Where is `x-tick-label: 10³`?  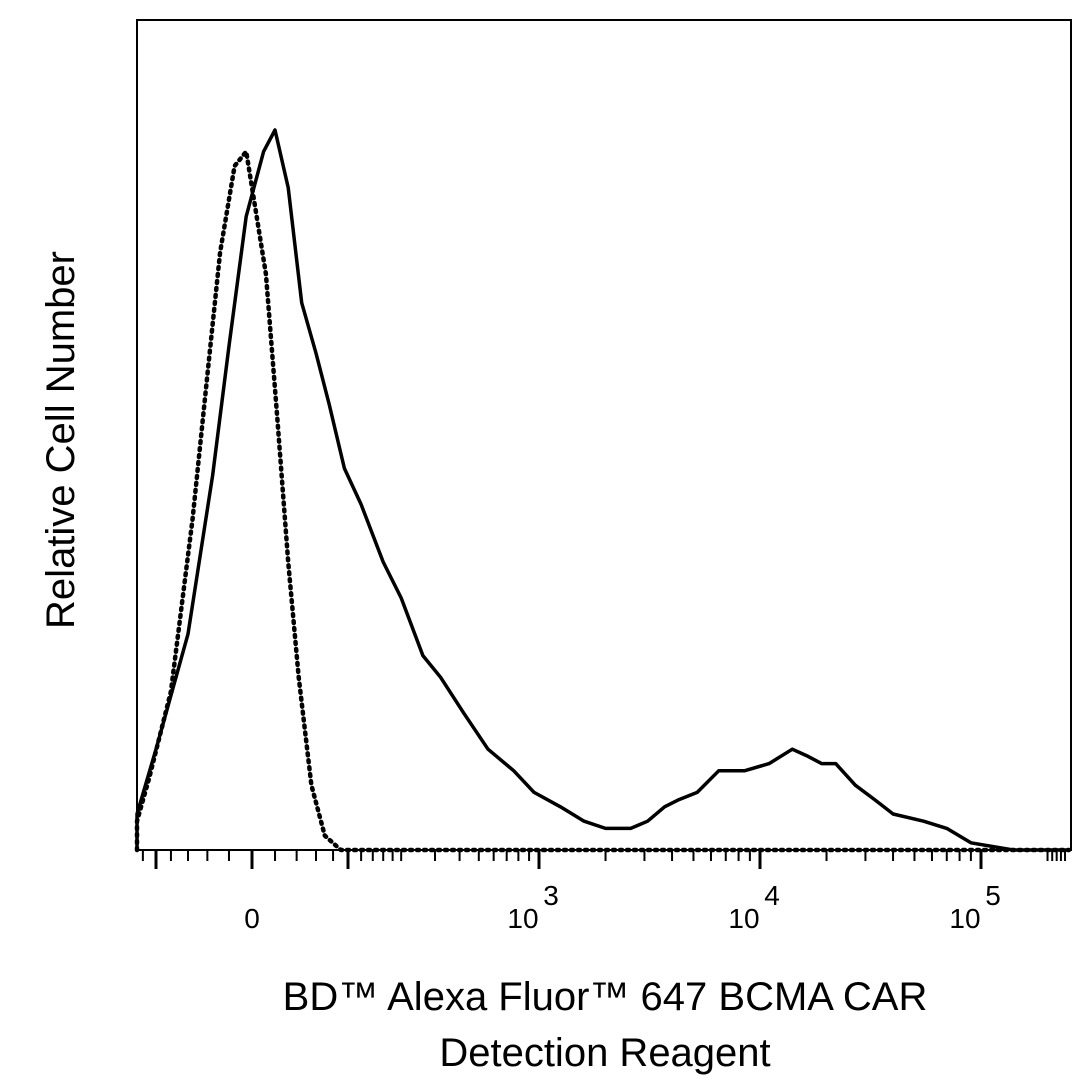 x-tick-label: 10³ is located at coordinates (532, 907).